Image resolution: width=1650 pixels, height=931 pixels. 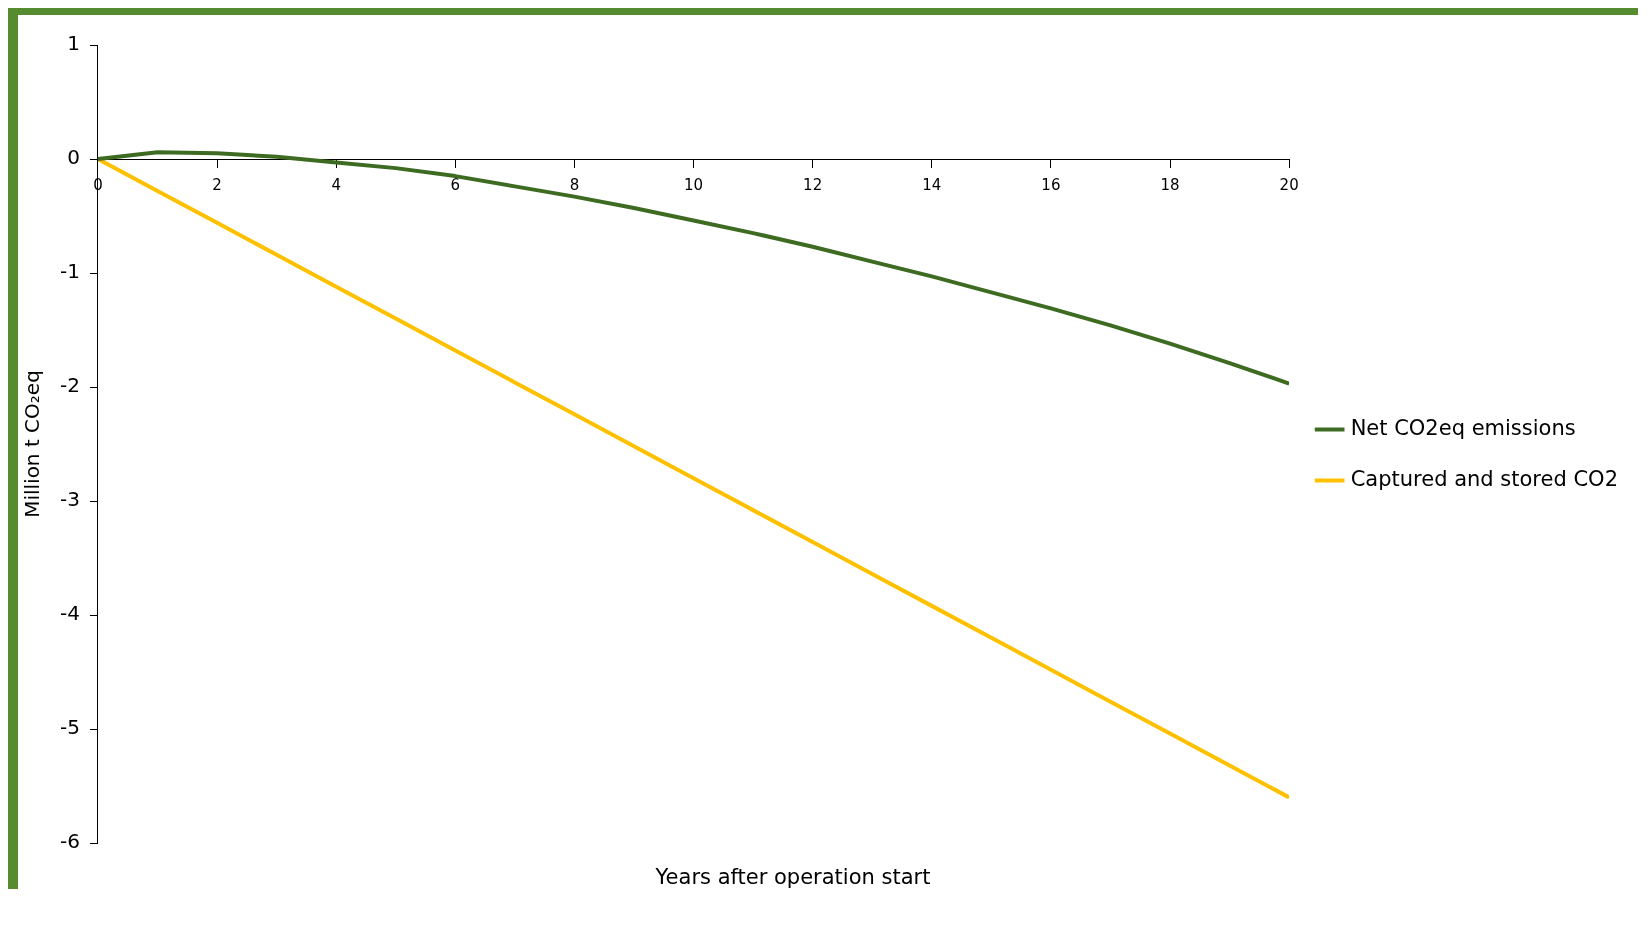 I want to click on x-tick-label: 20, so click(x=1289, y=184).